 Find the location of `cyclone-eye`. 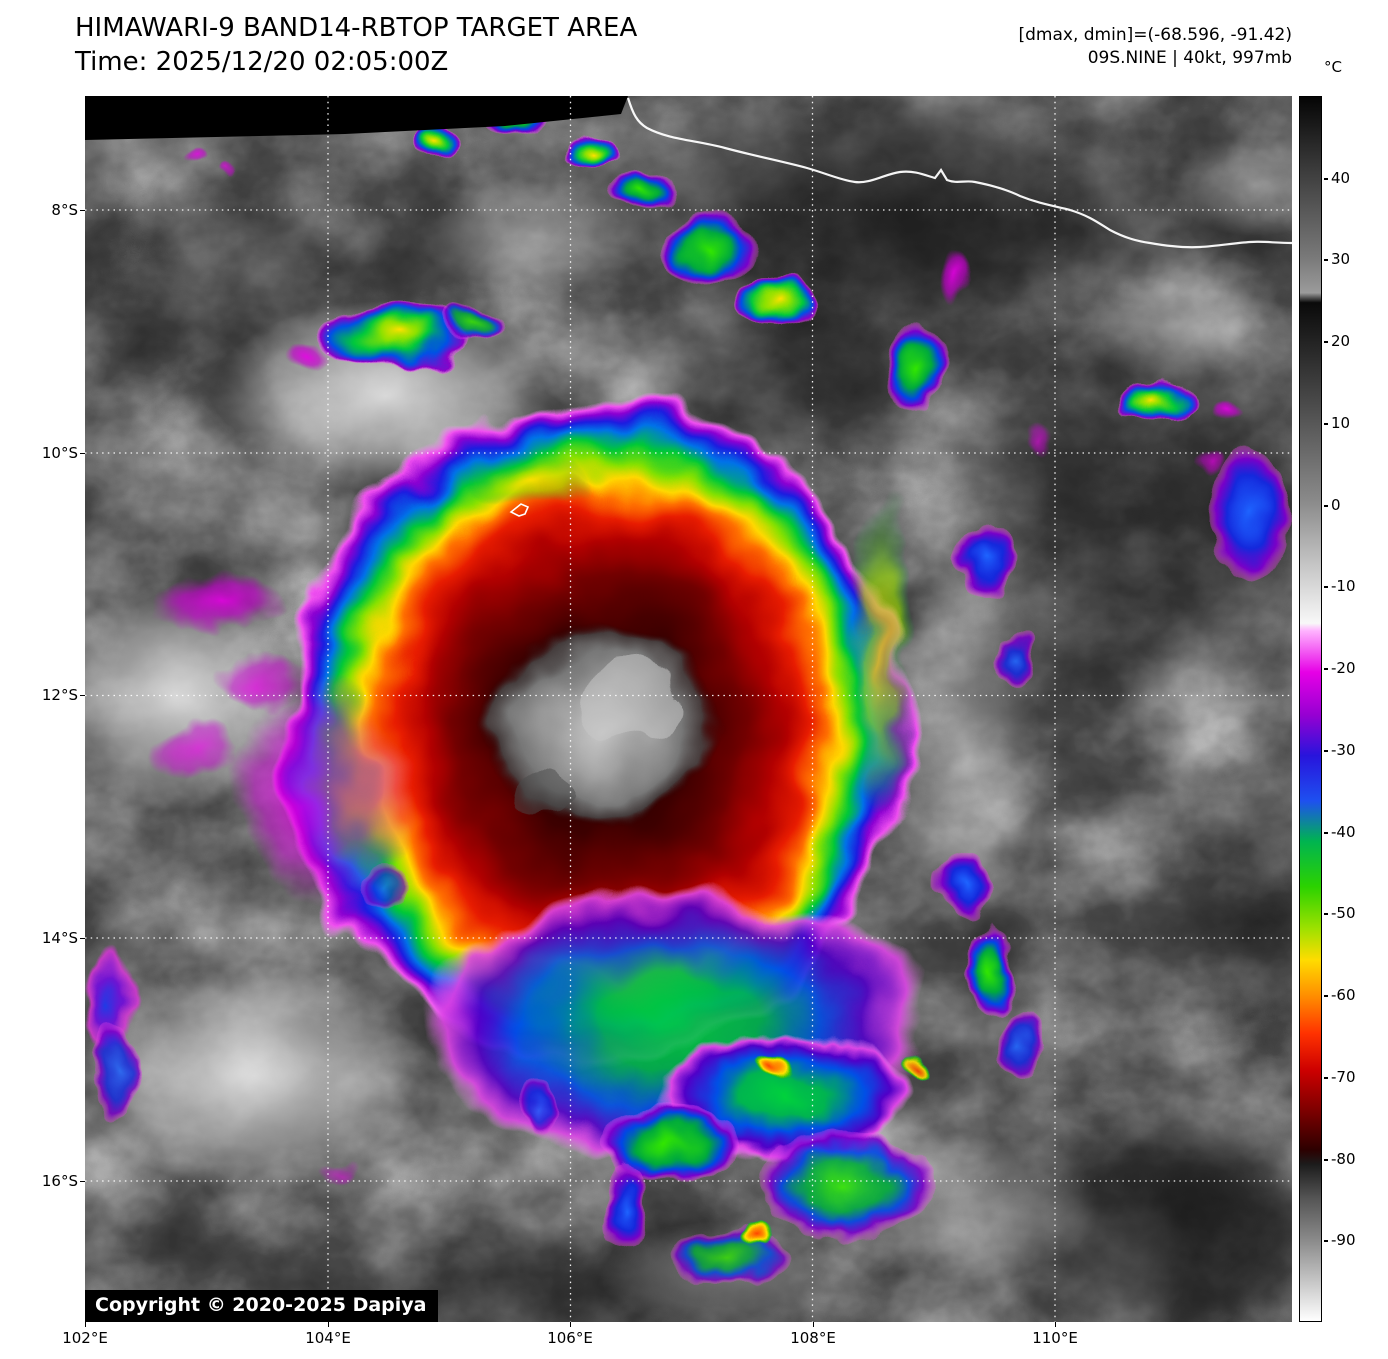

cyclone-eye is located at coordinates (600, 726).